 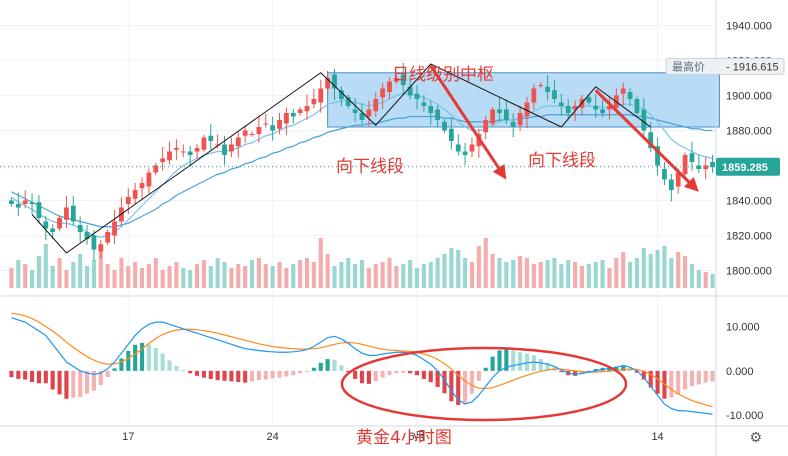 What do you see at coordinates (657, 437) in the screenshot?
I see `time-tick-label-3: 14` at bounding box center [657, 437].